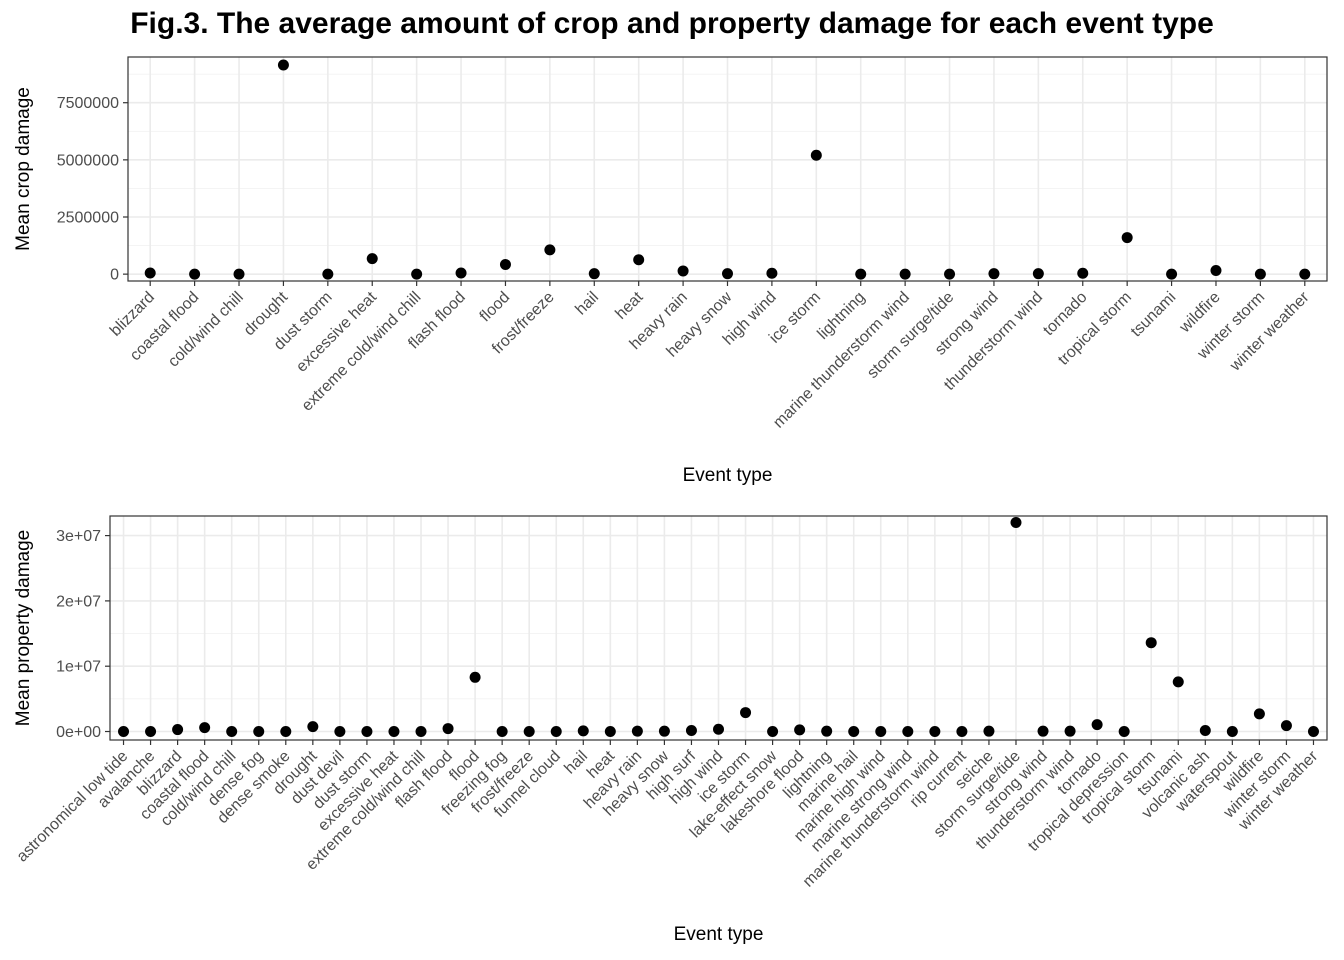  Describe the element at coordinates (336, 331) in the screenshot. I see `x-tick-label: excessive heat` at that location.